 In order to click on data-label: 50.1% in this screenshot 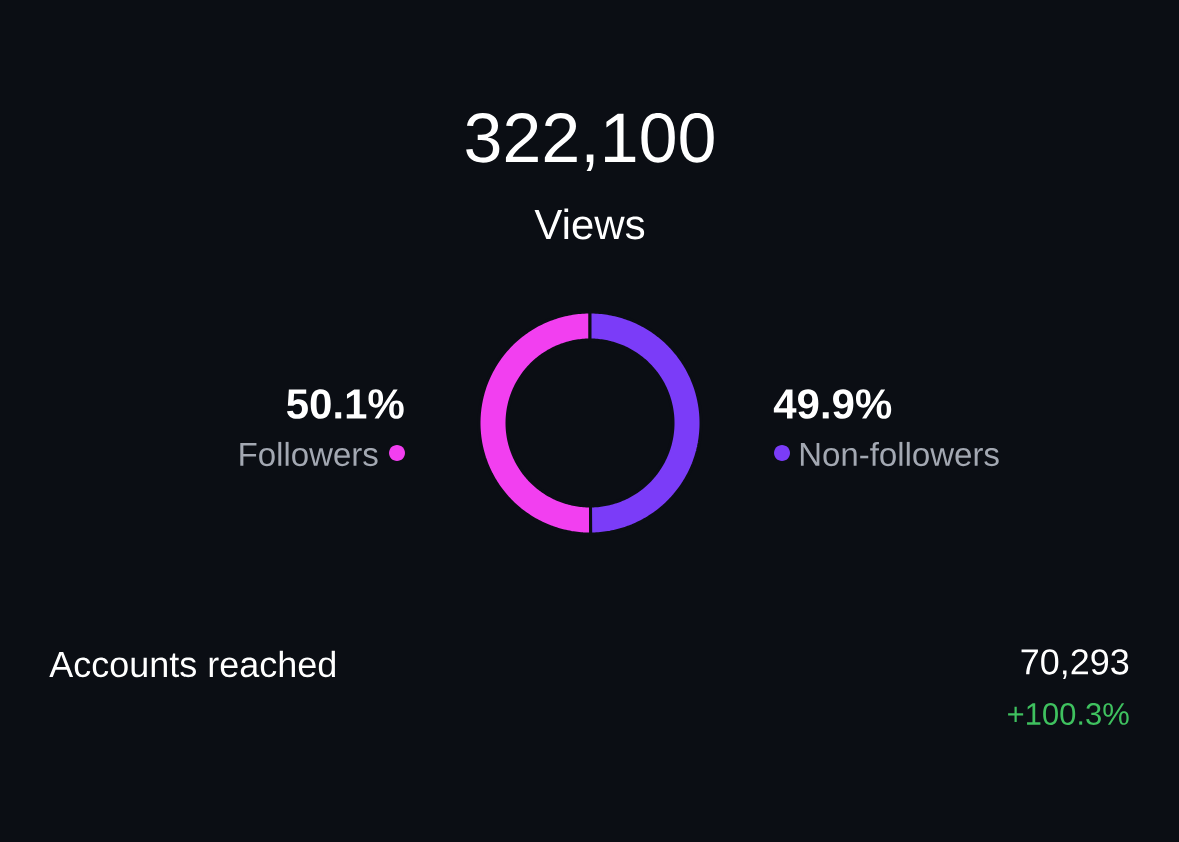, I will do `click(345, 404)`.